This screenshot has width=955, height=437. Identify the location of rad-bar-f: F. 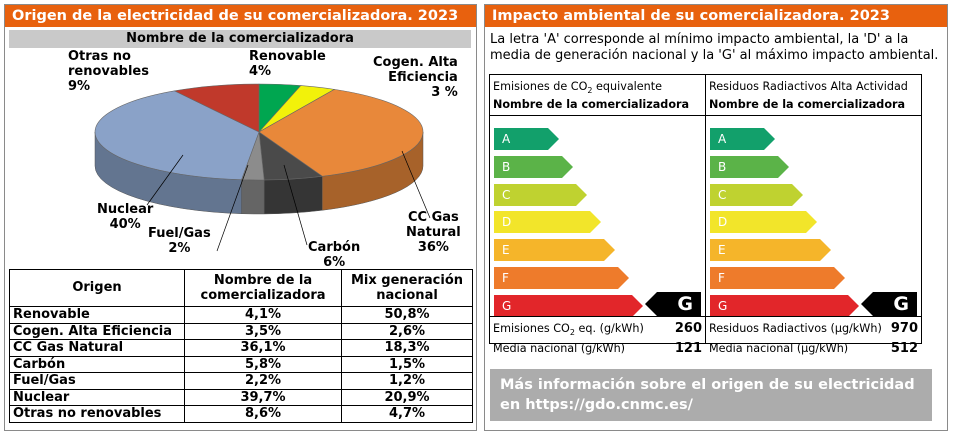
(777, 278).